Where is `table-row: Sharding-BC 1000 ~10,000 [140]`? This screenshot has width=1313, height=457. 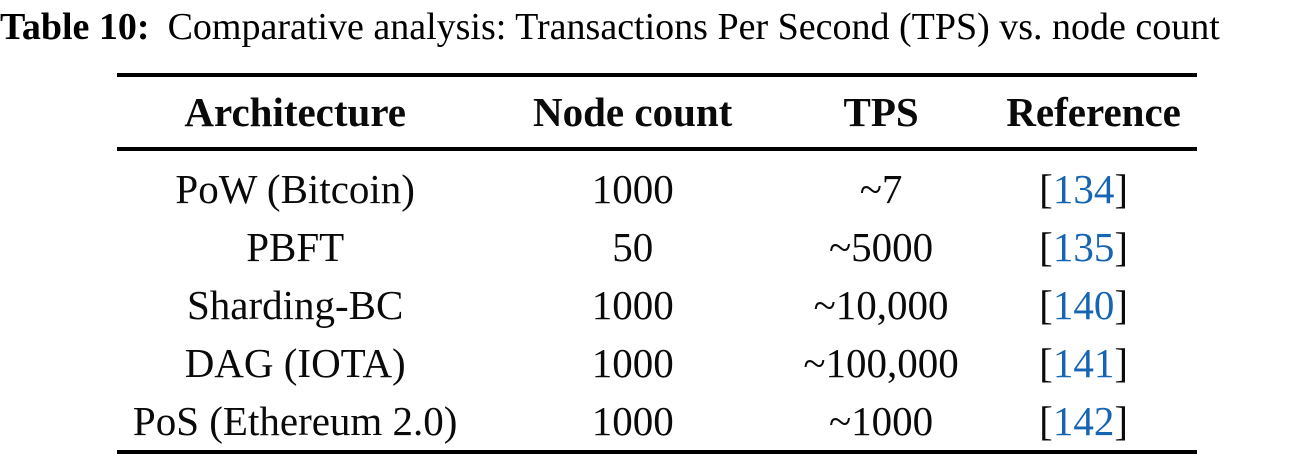 table-row: Sharding-BC 1000 ~10,000 [140] is located at coordinates (657, 305).